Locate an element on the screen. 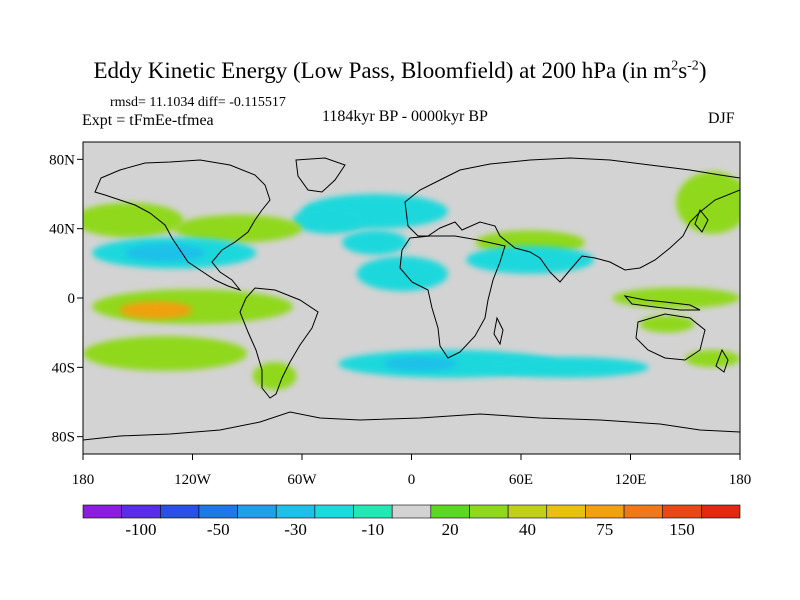 The height and width of the screenshot is (600, 800). anomaly-e-pacific-tropical-positive is located at coordinates (192, 306).